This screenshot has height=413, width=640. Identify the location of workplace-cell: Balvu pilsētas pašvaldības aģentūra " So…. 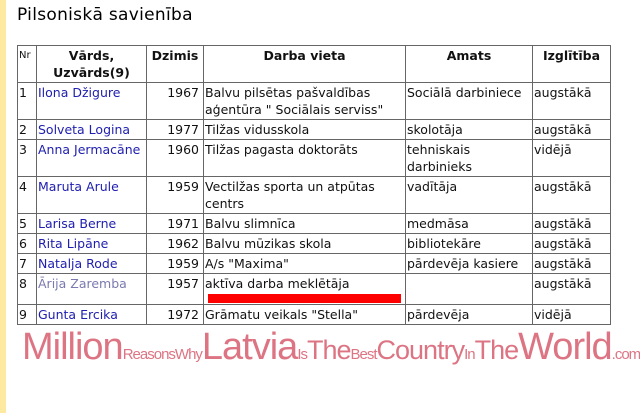
(304, 101).